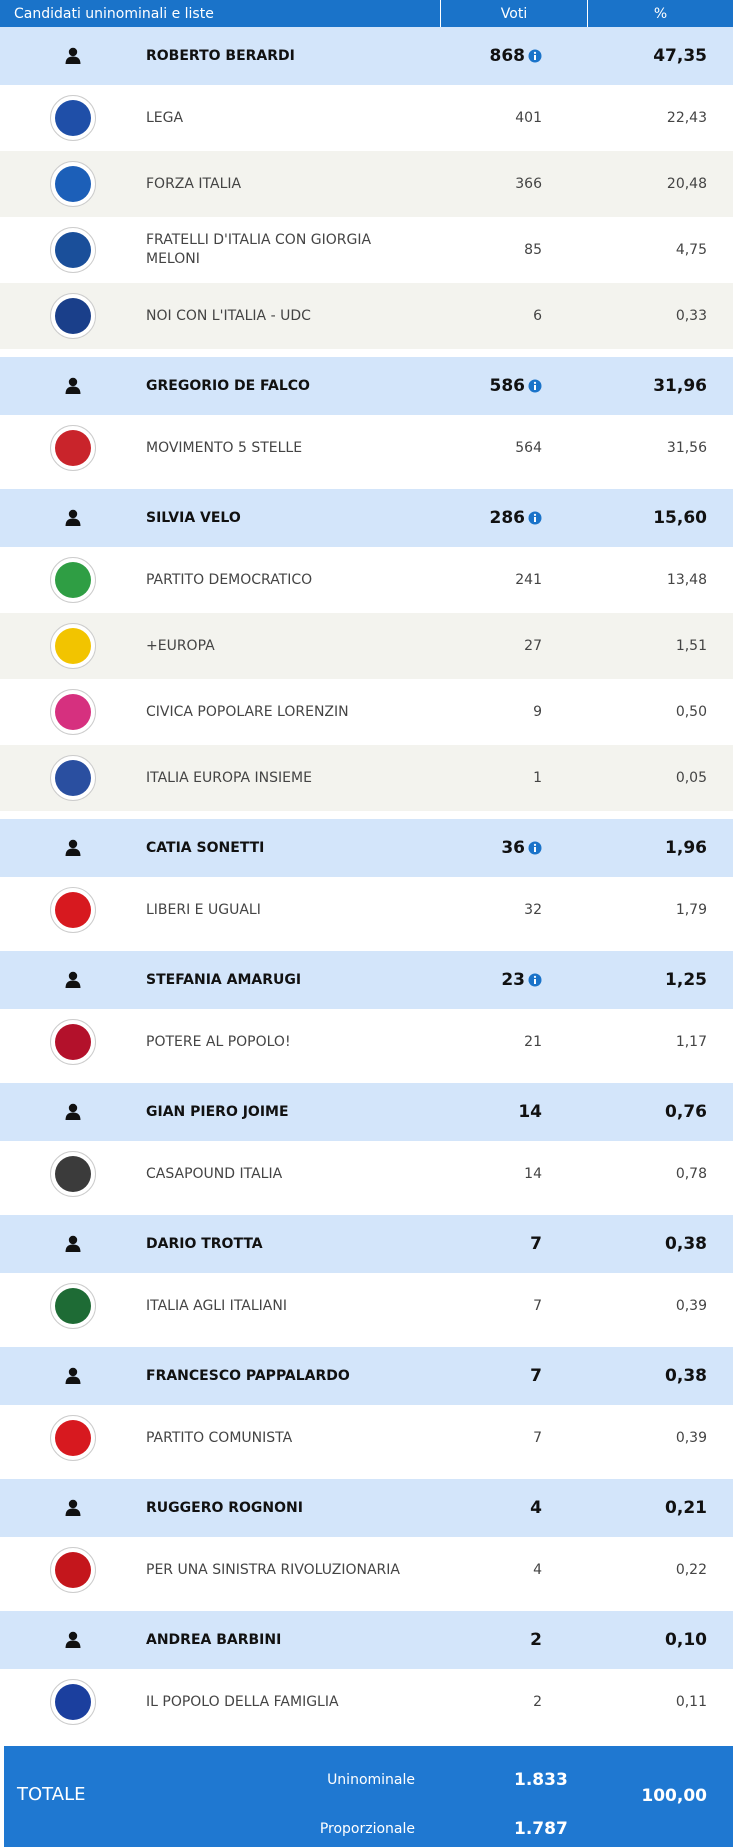 The width and height of the screenshot is (733, 1847). I want to click on candidate-votes: 14, so click(530, 1112).